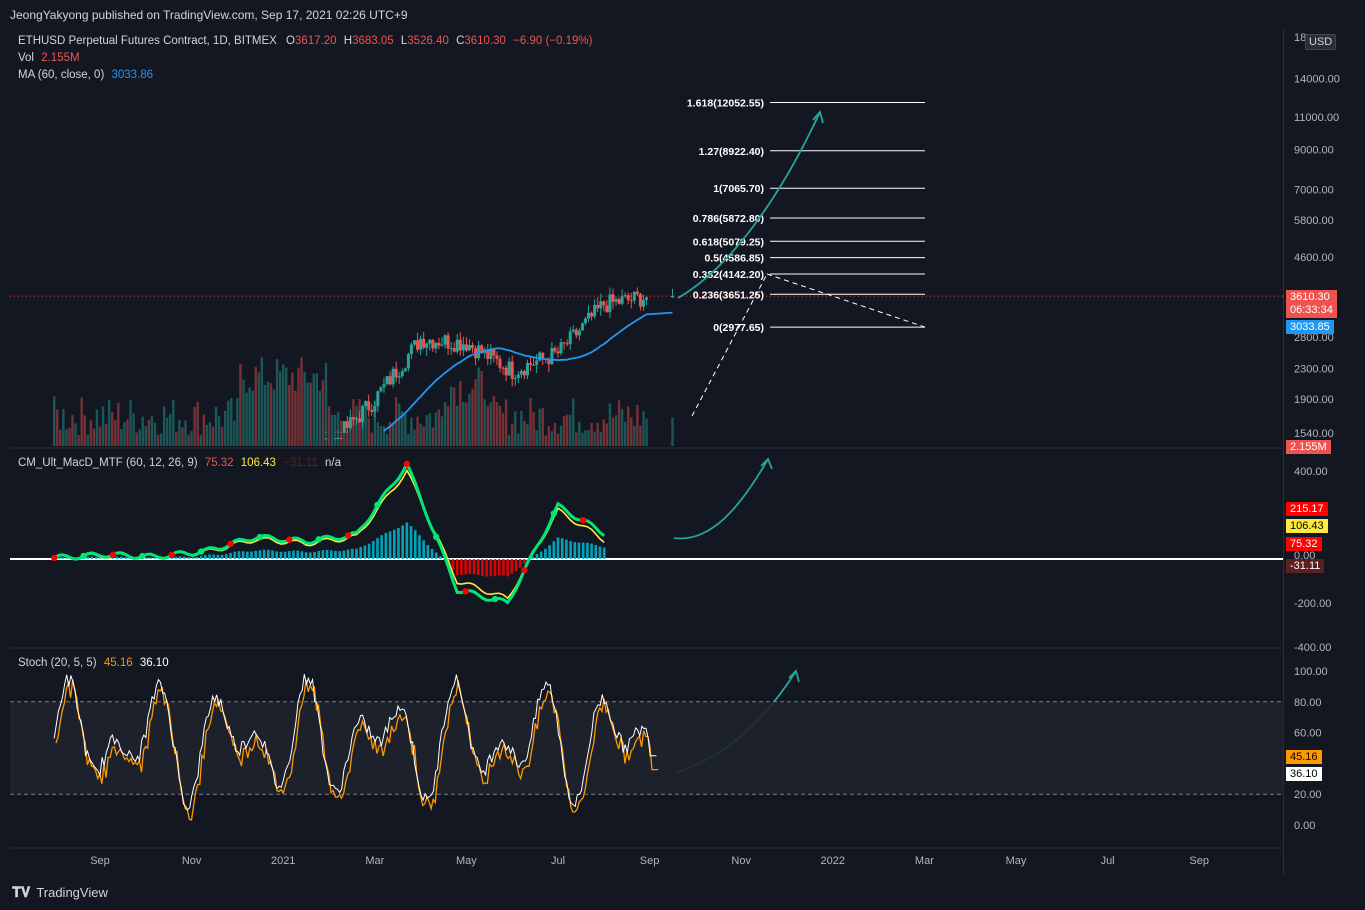  Describe the element at coordinates (1311, 304) in the screenshot. I see `last-price-box: 3610.30 06:33:34` at that location.